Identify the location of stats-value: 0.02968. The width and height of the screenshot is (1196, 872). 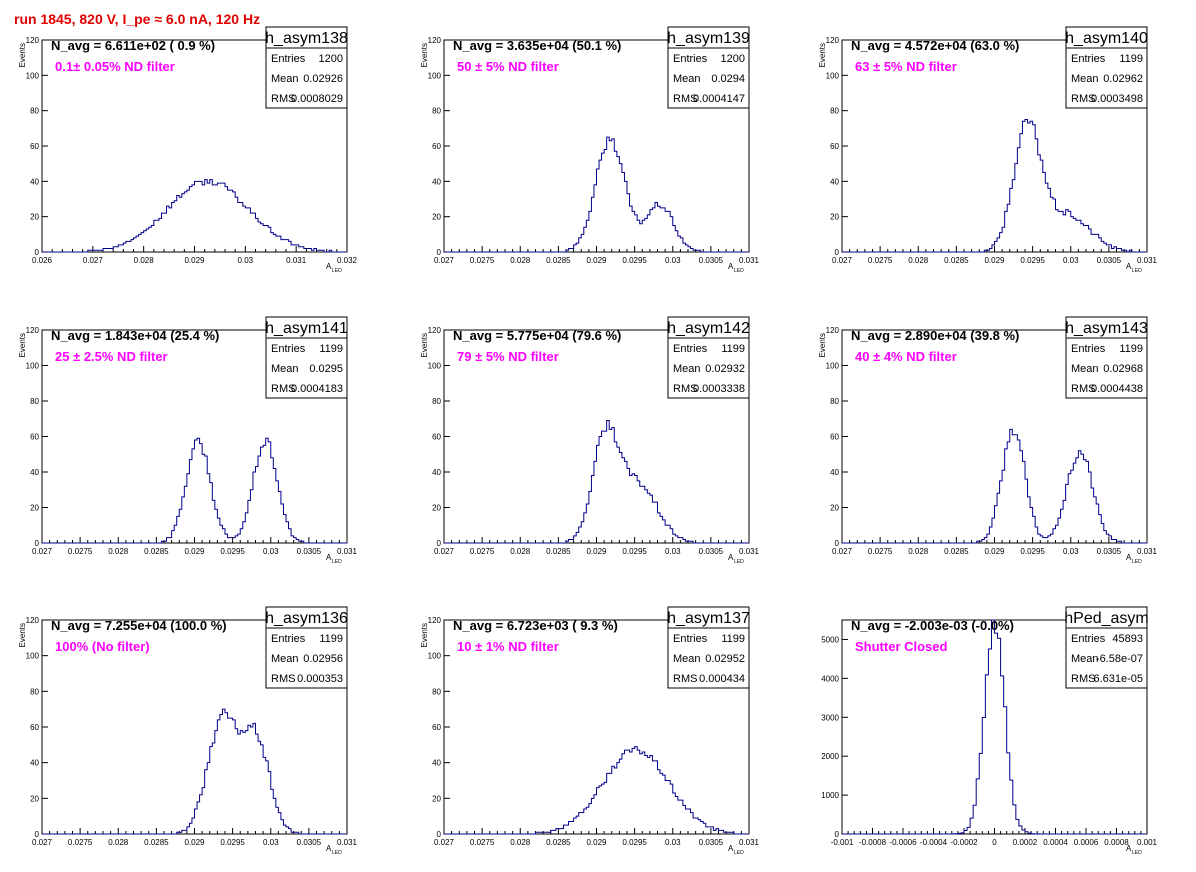
(1123, 369).